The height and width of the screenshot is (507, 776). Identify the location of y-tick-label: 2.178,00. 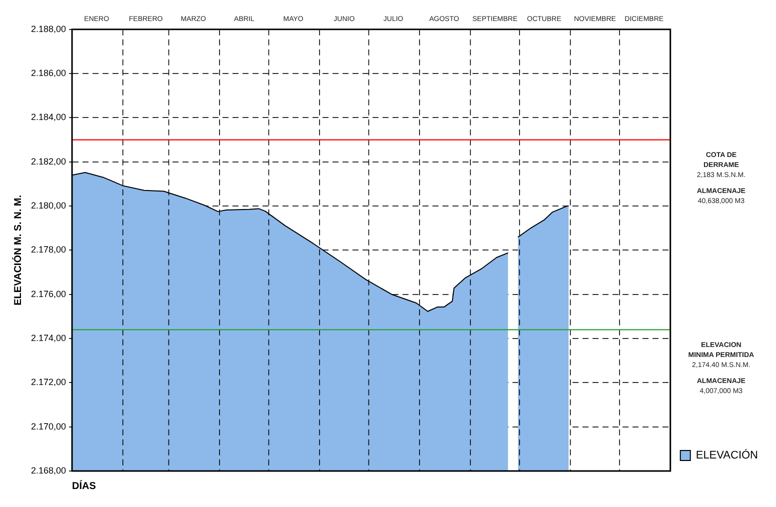
(48, 249).